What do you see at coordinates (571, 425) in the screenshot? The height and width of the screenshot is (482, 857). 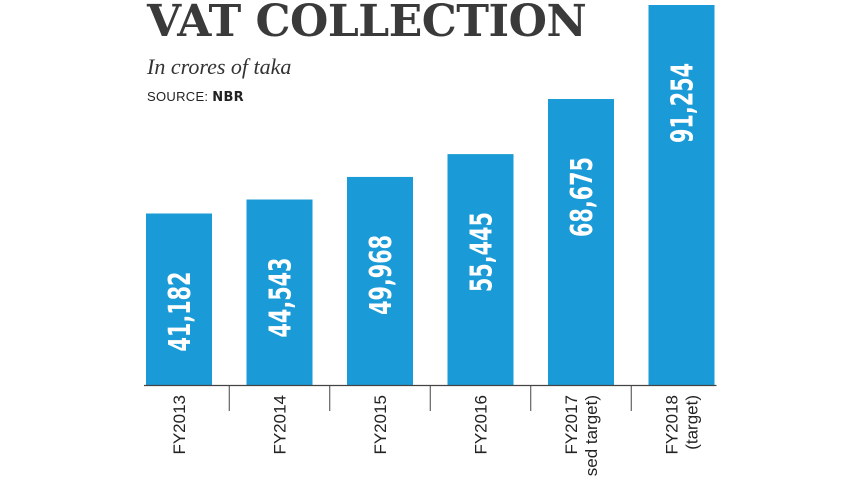 I see `x-tick-label-4-0: FY2017` at bounding box center [571, 425].